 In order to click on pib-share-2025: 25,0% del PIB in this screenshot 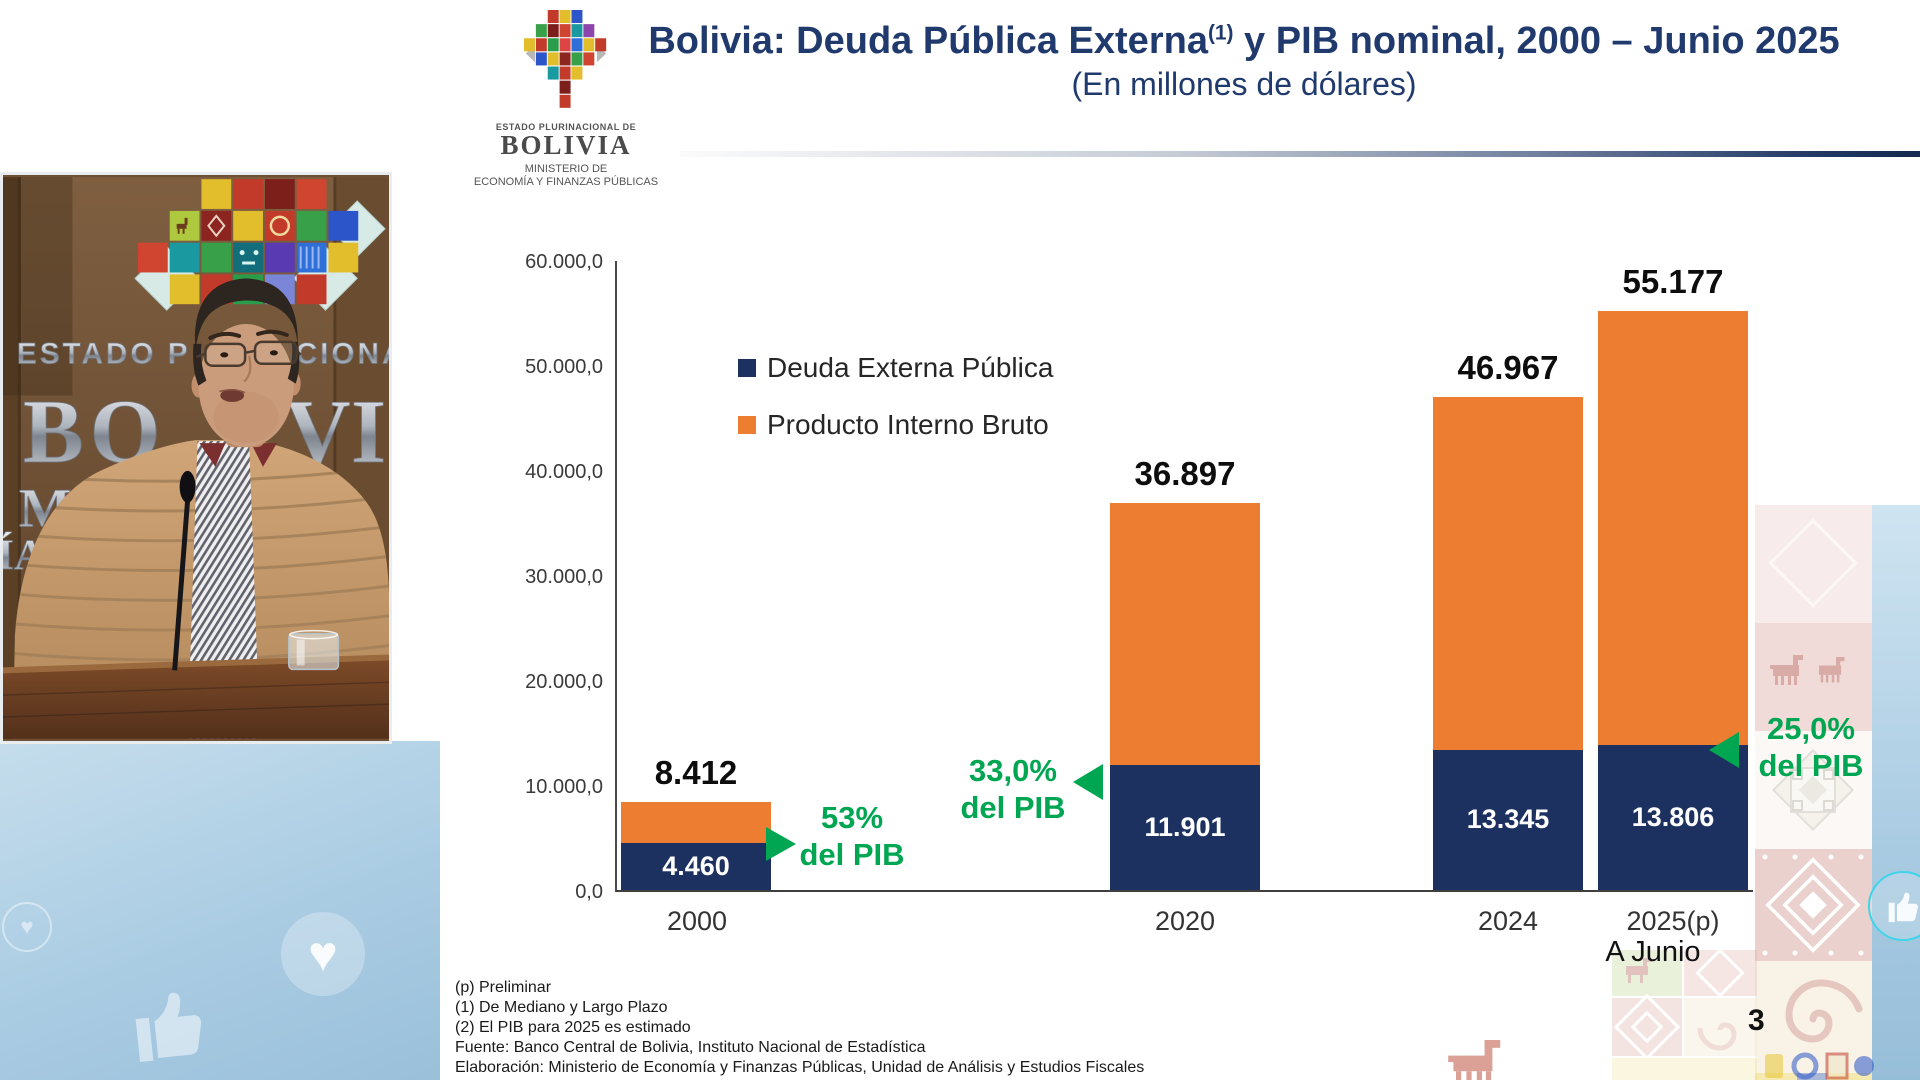, I will do `click(1811, 747)`.